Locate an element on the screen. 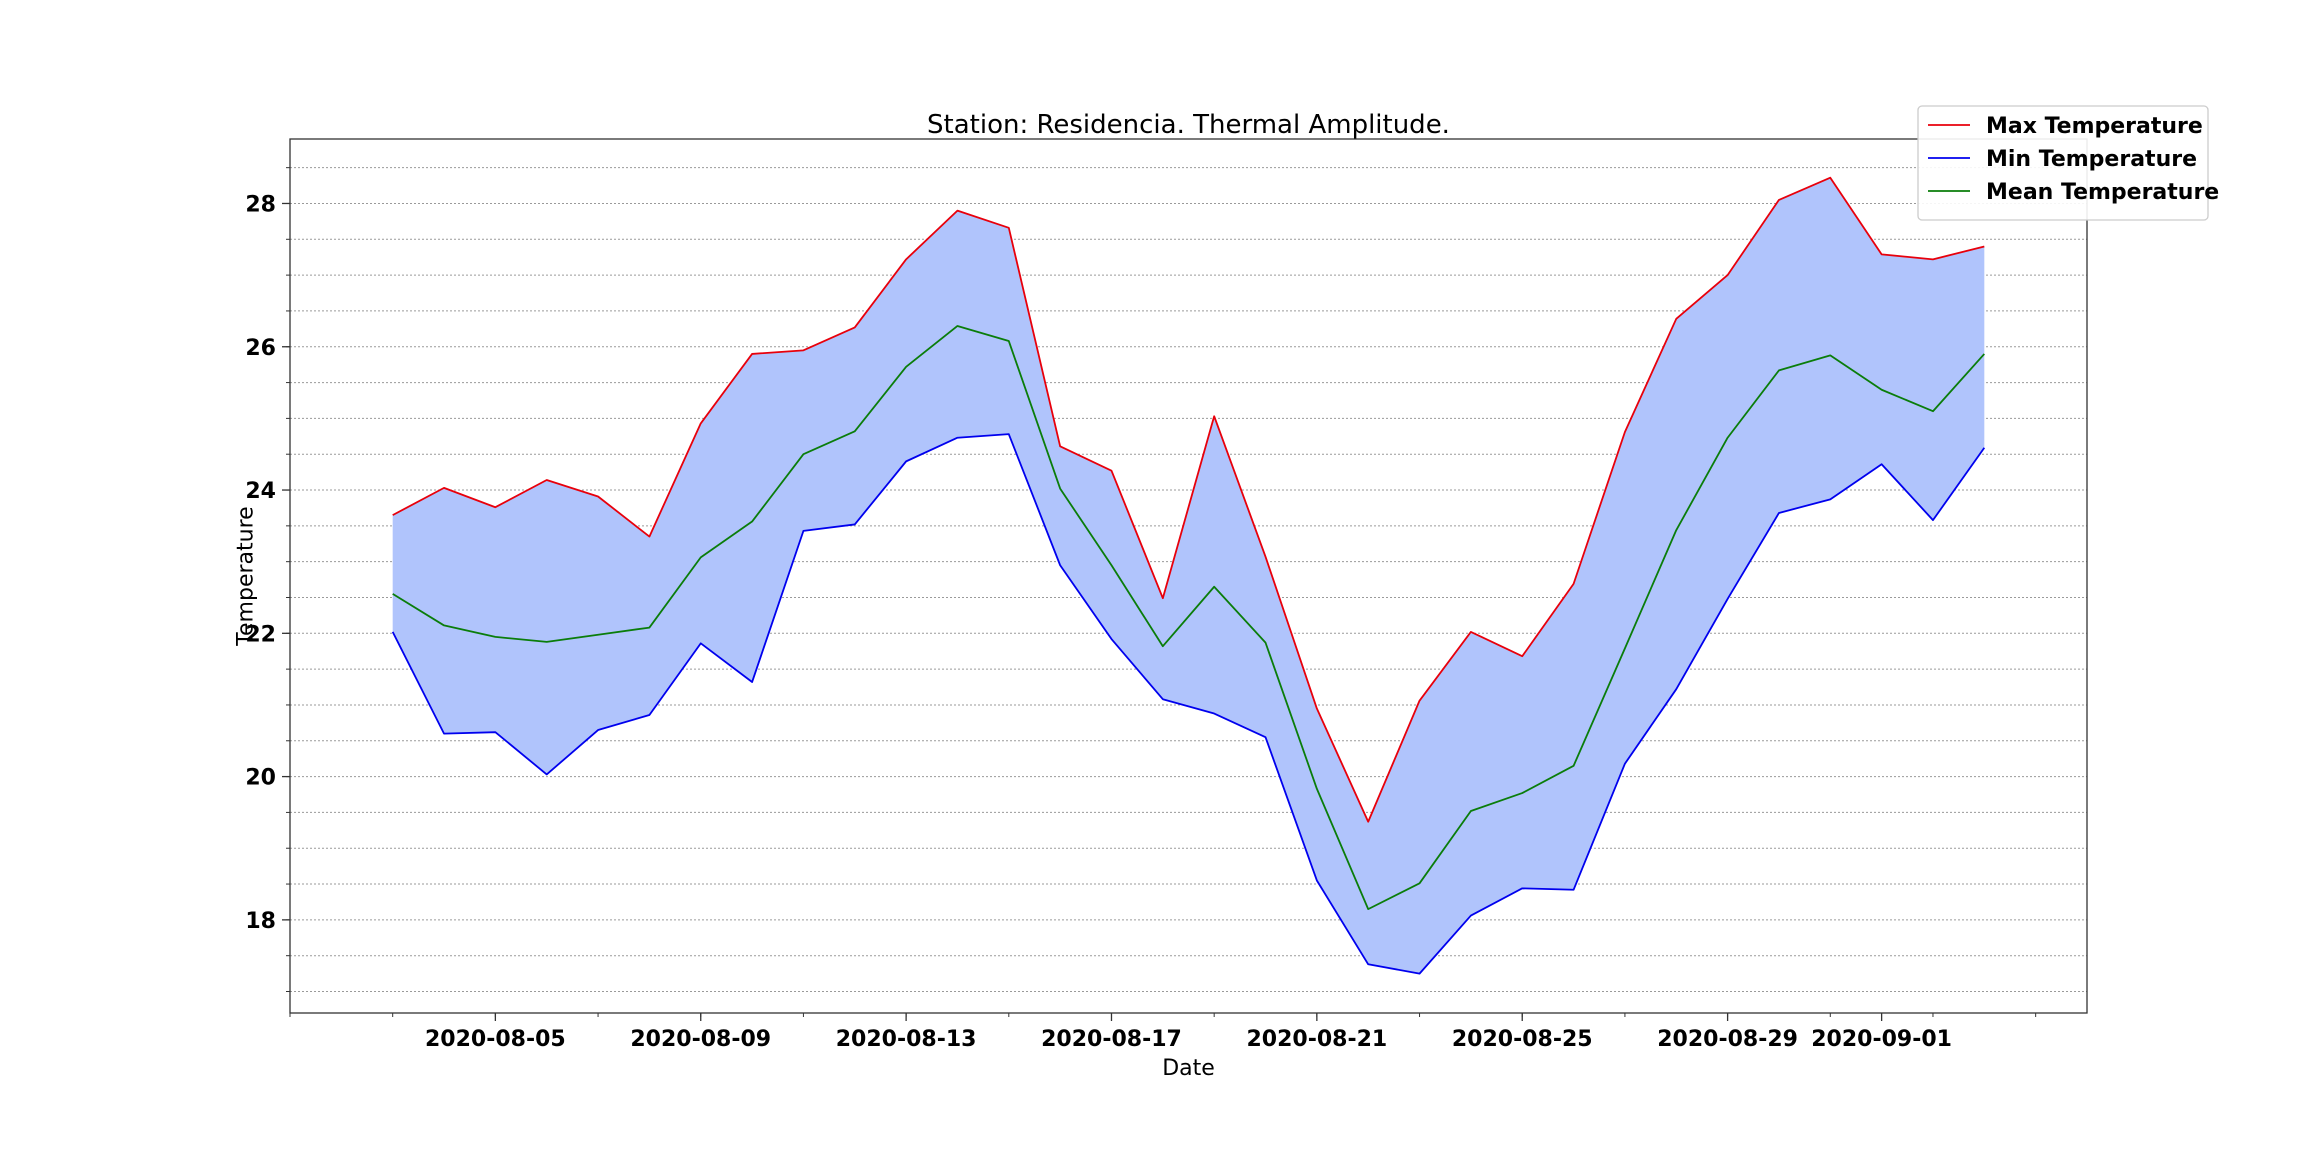 This screenshot has height=1152, width=2304. y-axis-label: Temperature is located at coordinates (246, 576).